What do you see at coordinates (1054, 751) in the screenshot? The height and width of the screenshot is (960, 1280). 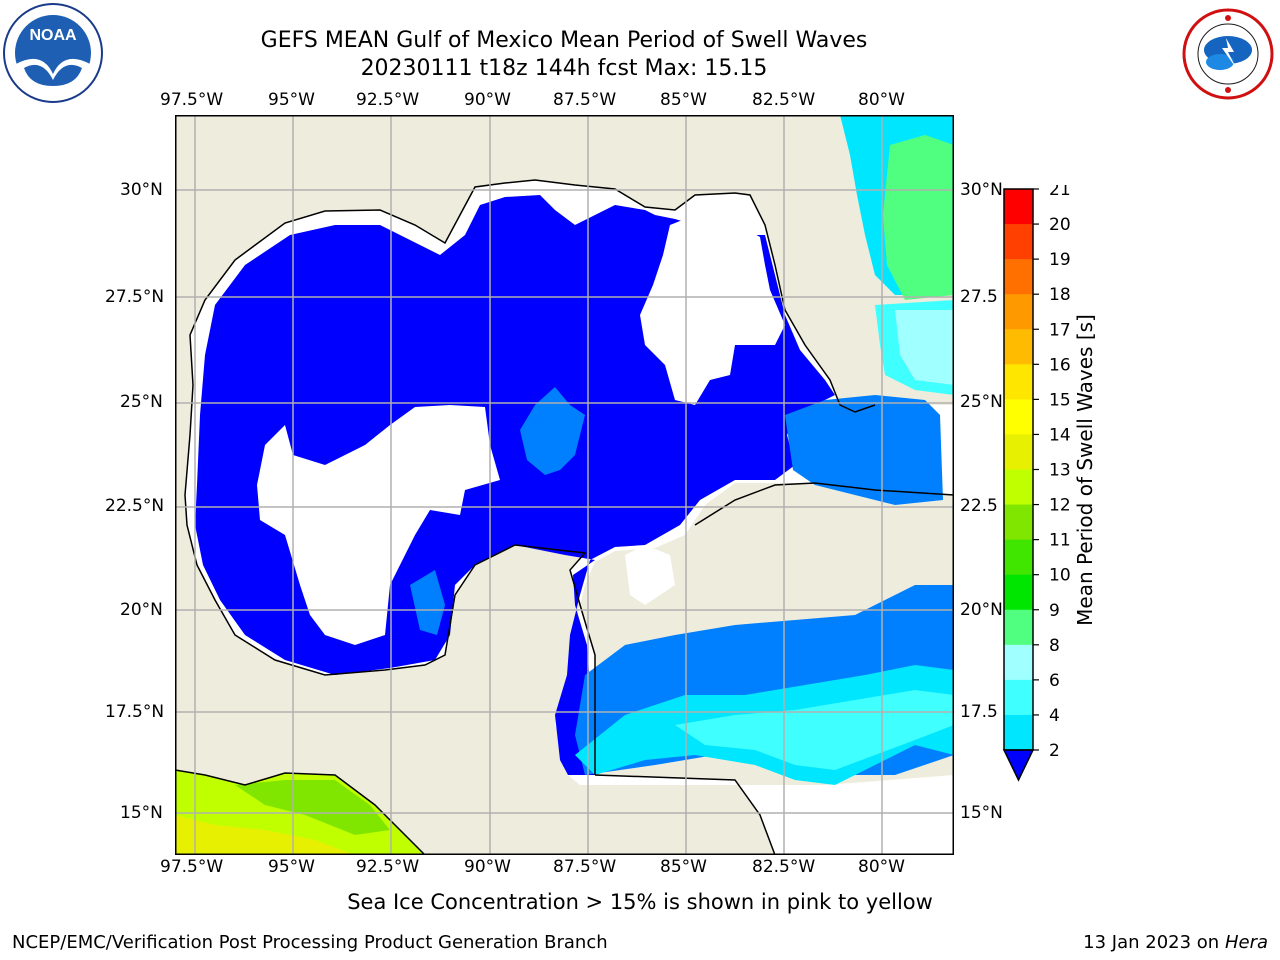 I see `colorbar-tick-label: 2` at bounding box center [1054, 751].